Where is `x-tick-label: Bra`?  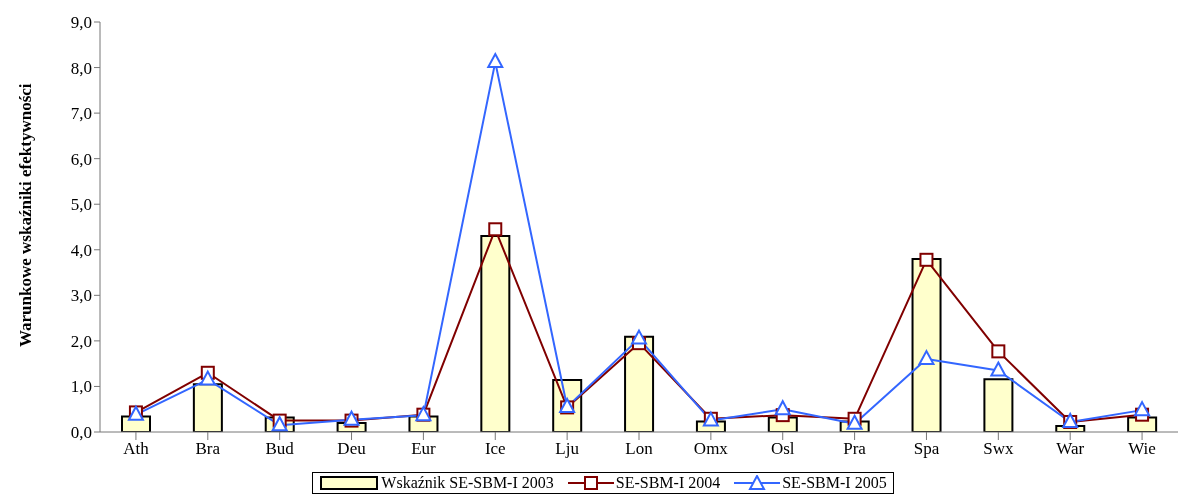
x-tick-label: Bra is located at coordinates (208, 449).